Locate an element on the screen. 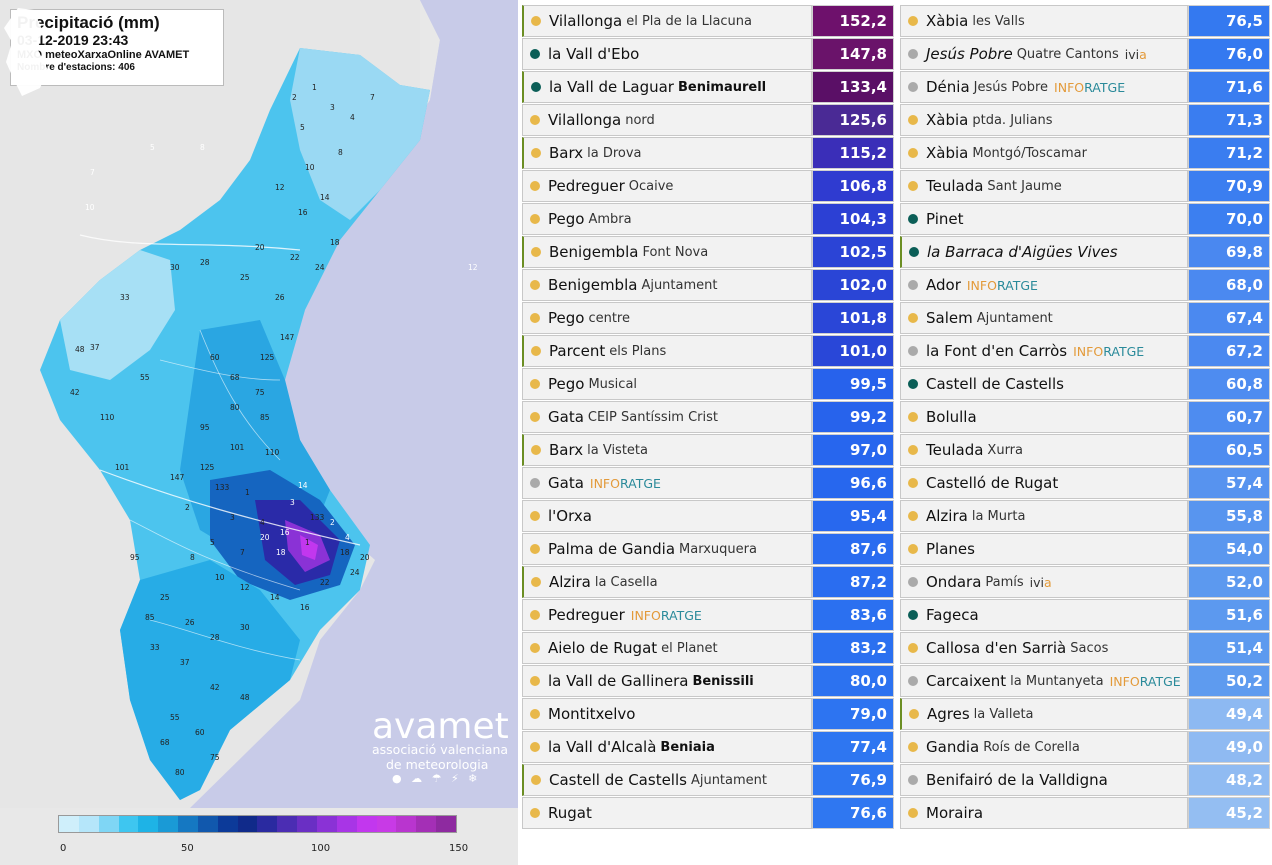 This screenshot has height=865, width=1272. station-name-cell: Teulada Xurra is located at coordinates (1044, 450).